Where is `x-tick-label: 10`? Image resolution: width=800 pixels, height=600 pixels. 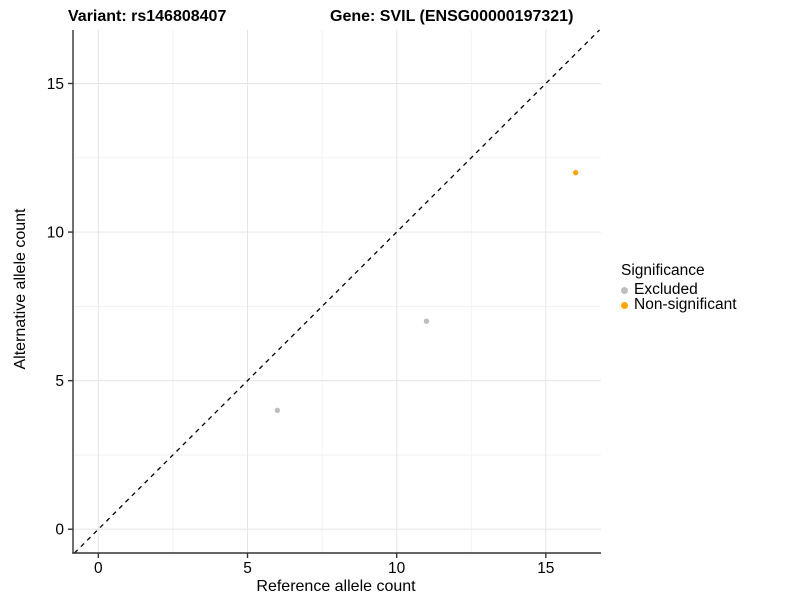 x-tick-label: 10 is located at coordinates (397, 568).